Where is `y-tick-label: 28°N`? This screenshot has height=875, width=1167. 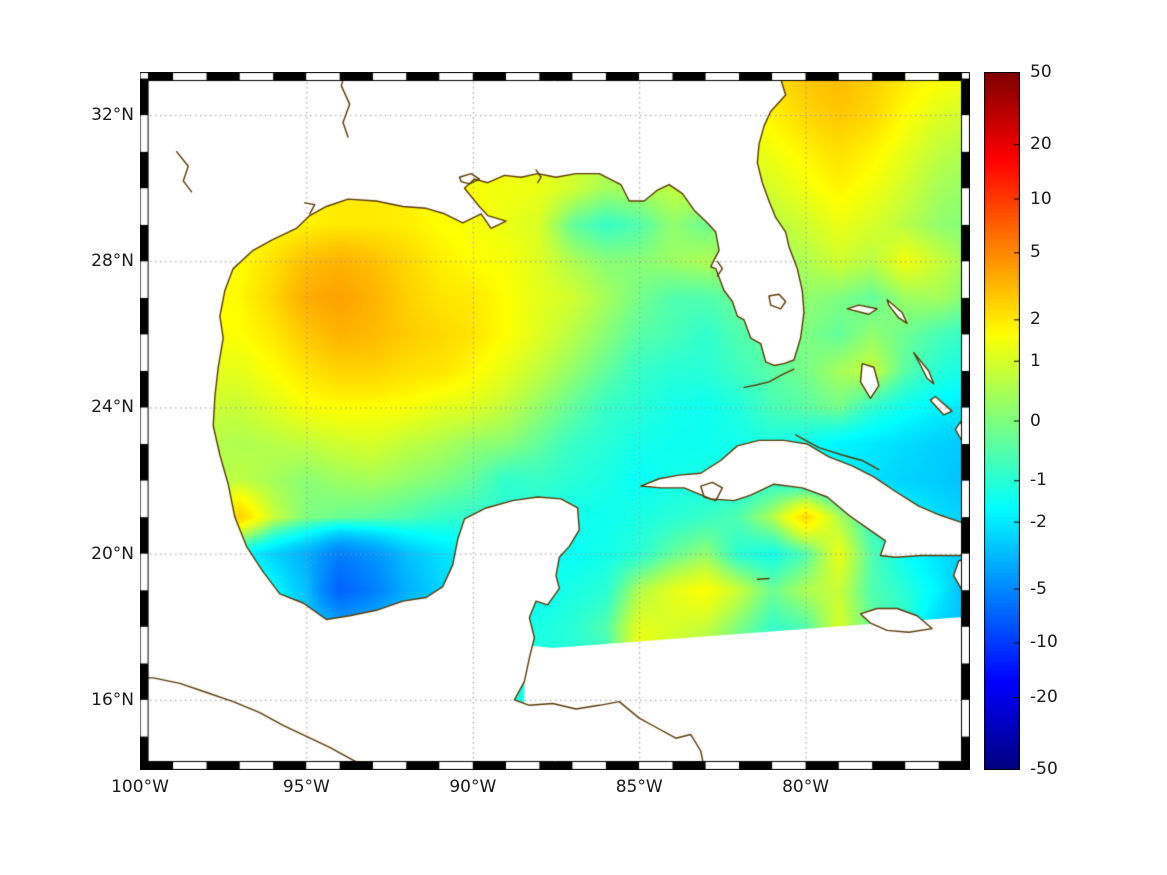 y-tick-label: 28°N is located at coordinates (112, 261).